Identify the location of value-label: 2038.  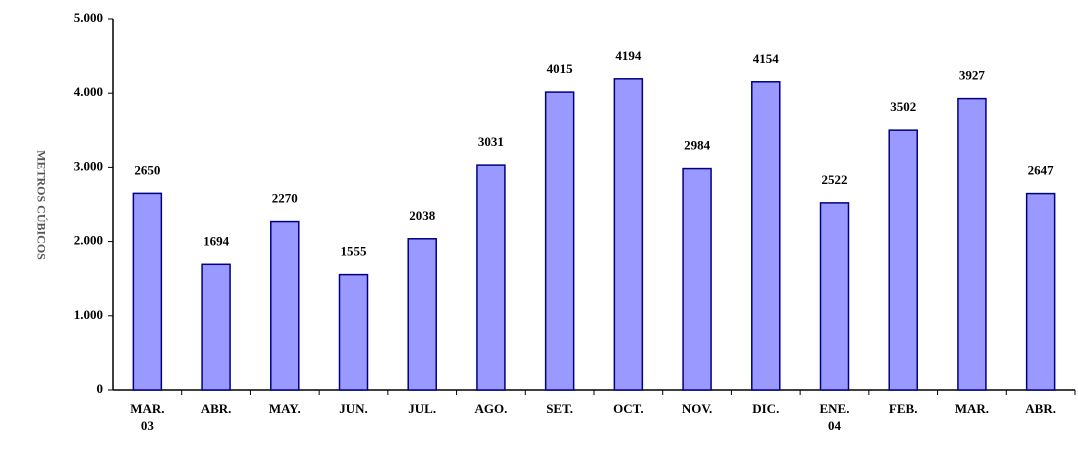
(422, 215).